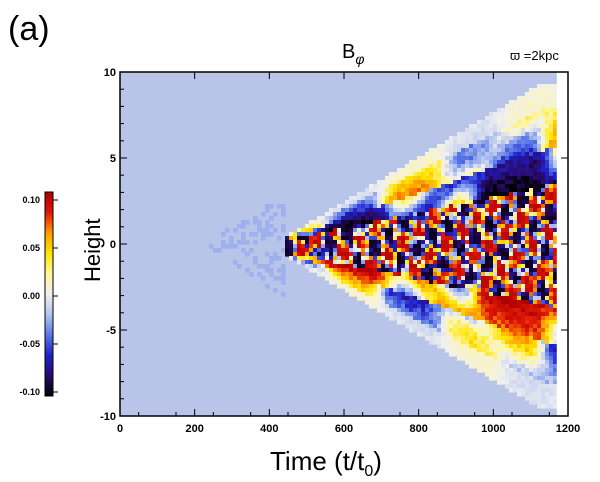 This screenshot has height=482, width=600. Describe the element at coordinates (31, 248) in the screenshot. I see `colorbar-tick-label: 0.05` at that location.